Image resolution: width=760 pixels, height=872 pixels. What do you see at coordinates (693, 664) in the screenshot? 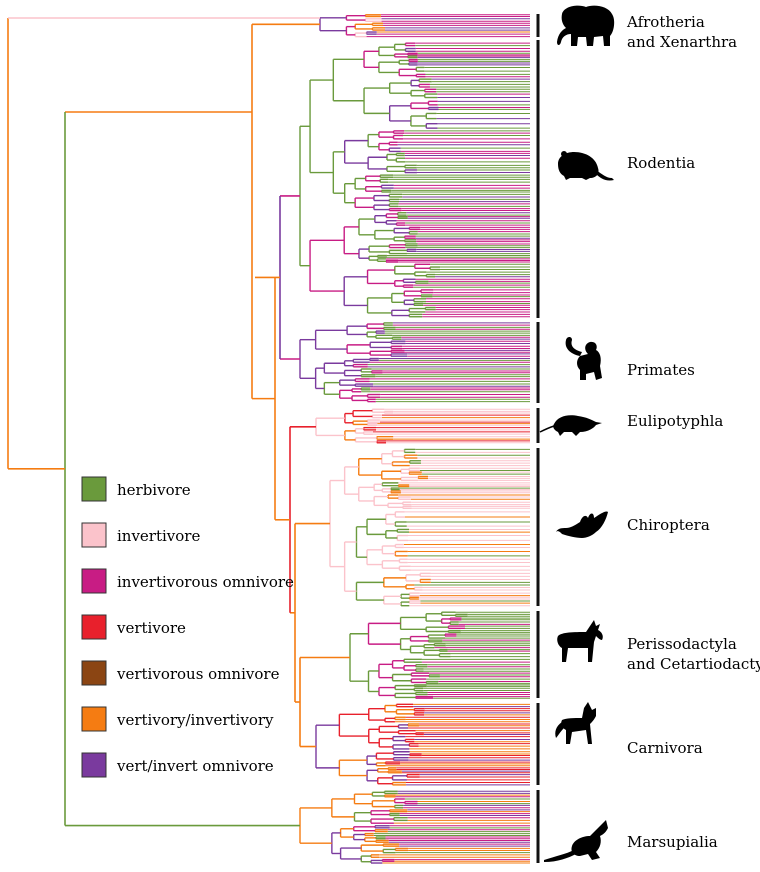
I see `clade-label-ungulates-2: and Cetartiodactyla` at bounding box center [693, 664].